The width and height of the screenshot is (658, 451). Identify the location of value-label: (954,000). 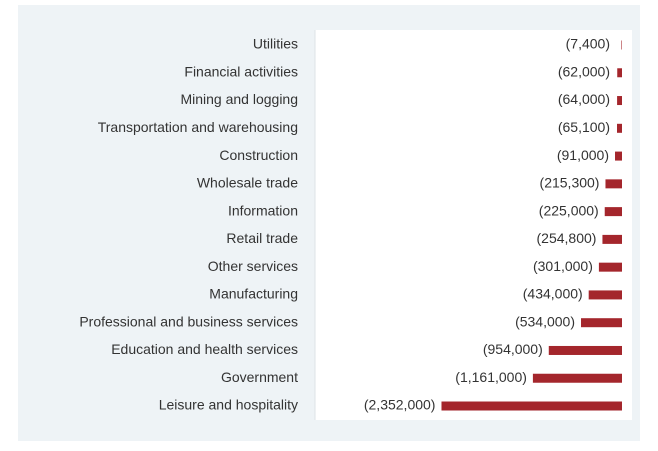
(513, 349).